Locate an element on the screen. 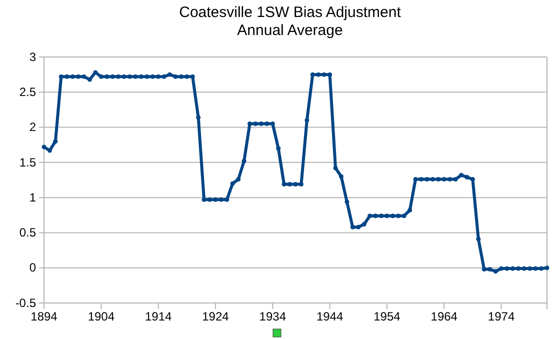 This screenshot has height=339, width=560. x-tick-label: 1954 is located at coordinates (387, 317).